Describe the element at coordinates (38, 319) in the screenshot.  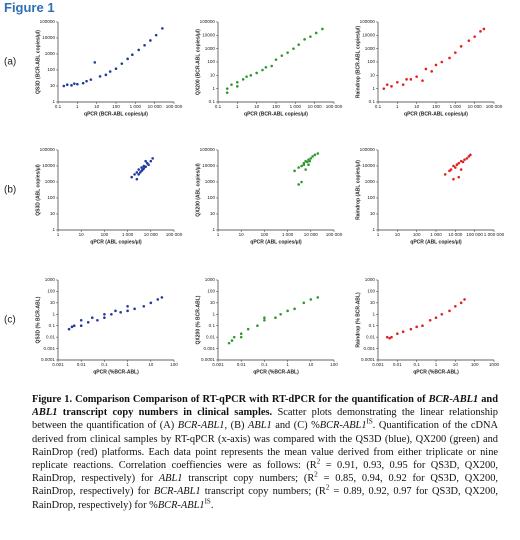
I see `y-axis-label: QS3D (% BCR-ABL)` at that location.